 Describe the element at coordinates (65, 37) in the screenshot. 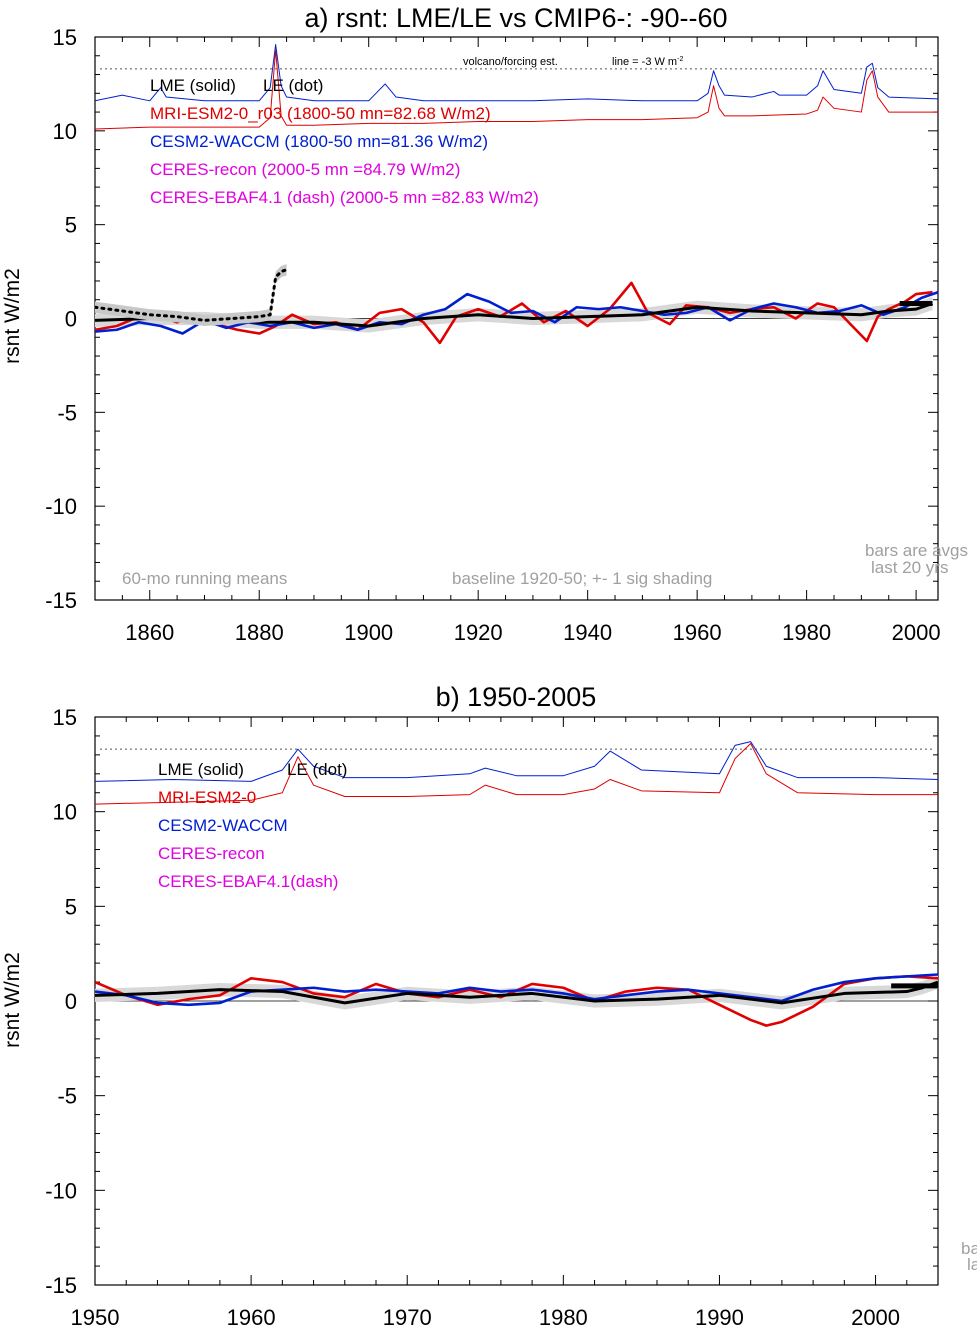

I see `ytick-label-a: 15` at that location.